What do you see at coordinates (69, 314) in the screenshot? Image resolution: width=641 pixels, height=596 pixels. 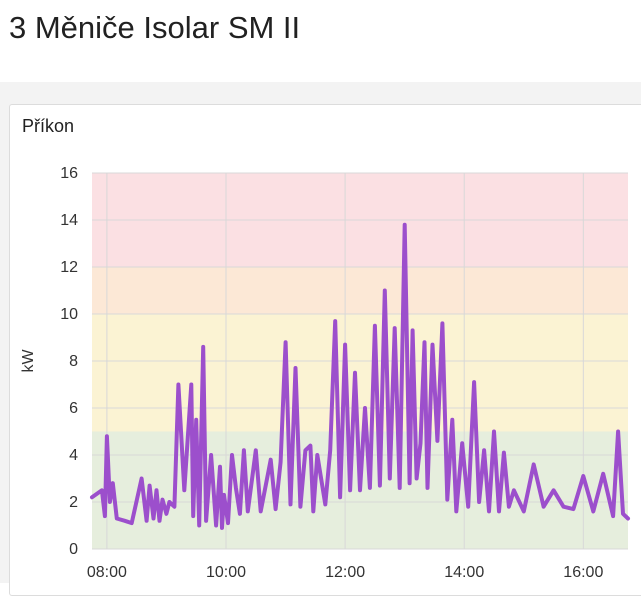 I see `y-tick-label: 10` at bounding box center [69, 314].